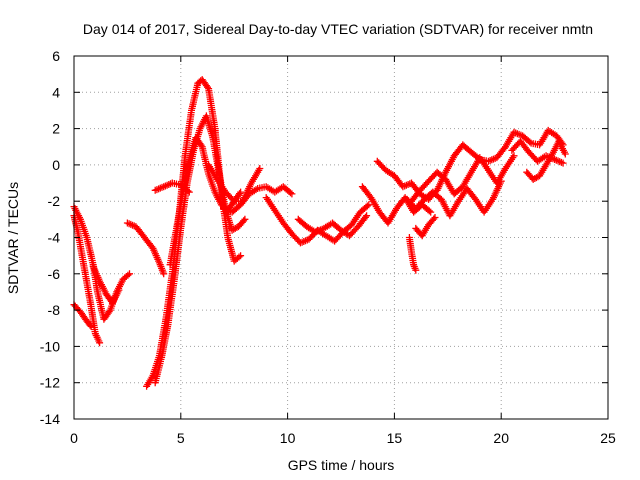 The width and height of the screenshot is (640, 480). I want to click on x-tick-label: 20, so click(501, 438).